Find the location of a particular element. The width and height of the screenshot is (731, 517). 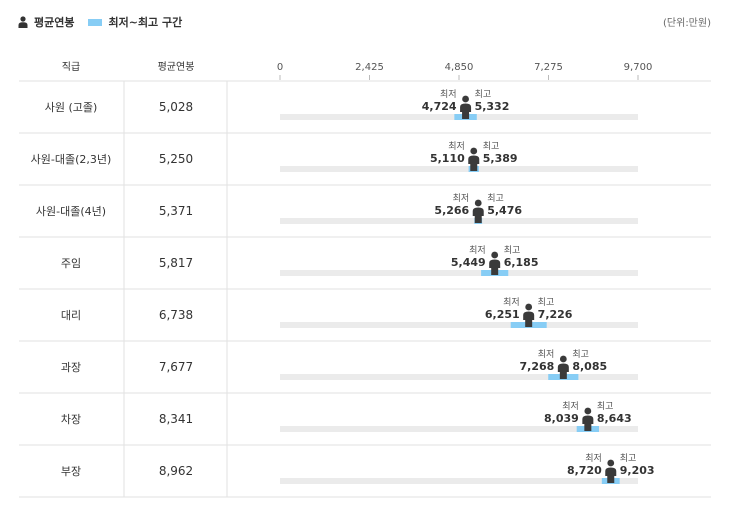

max-value: 6,185 is located at coordinates (521, 262).